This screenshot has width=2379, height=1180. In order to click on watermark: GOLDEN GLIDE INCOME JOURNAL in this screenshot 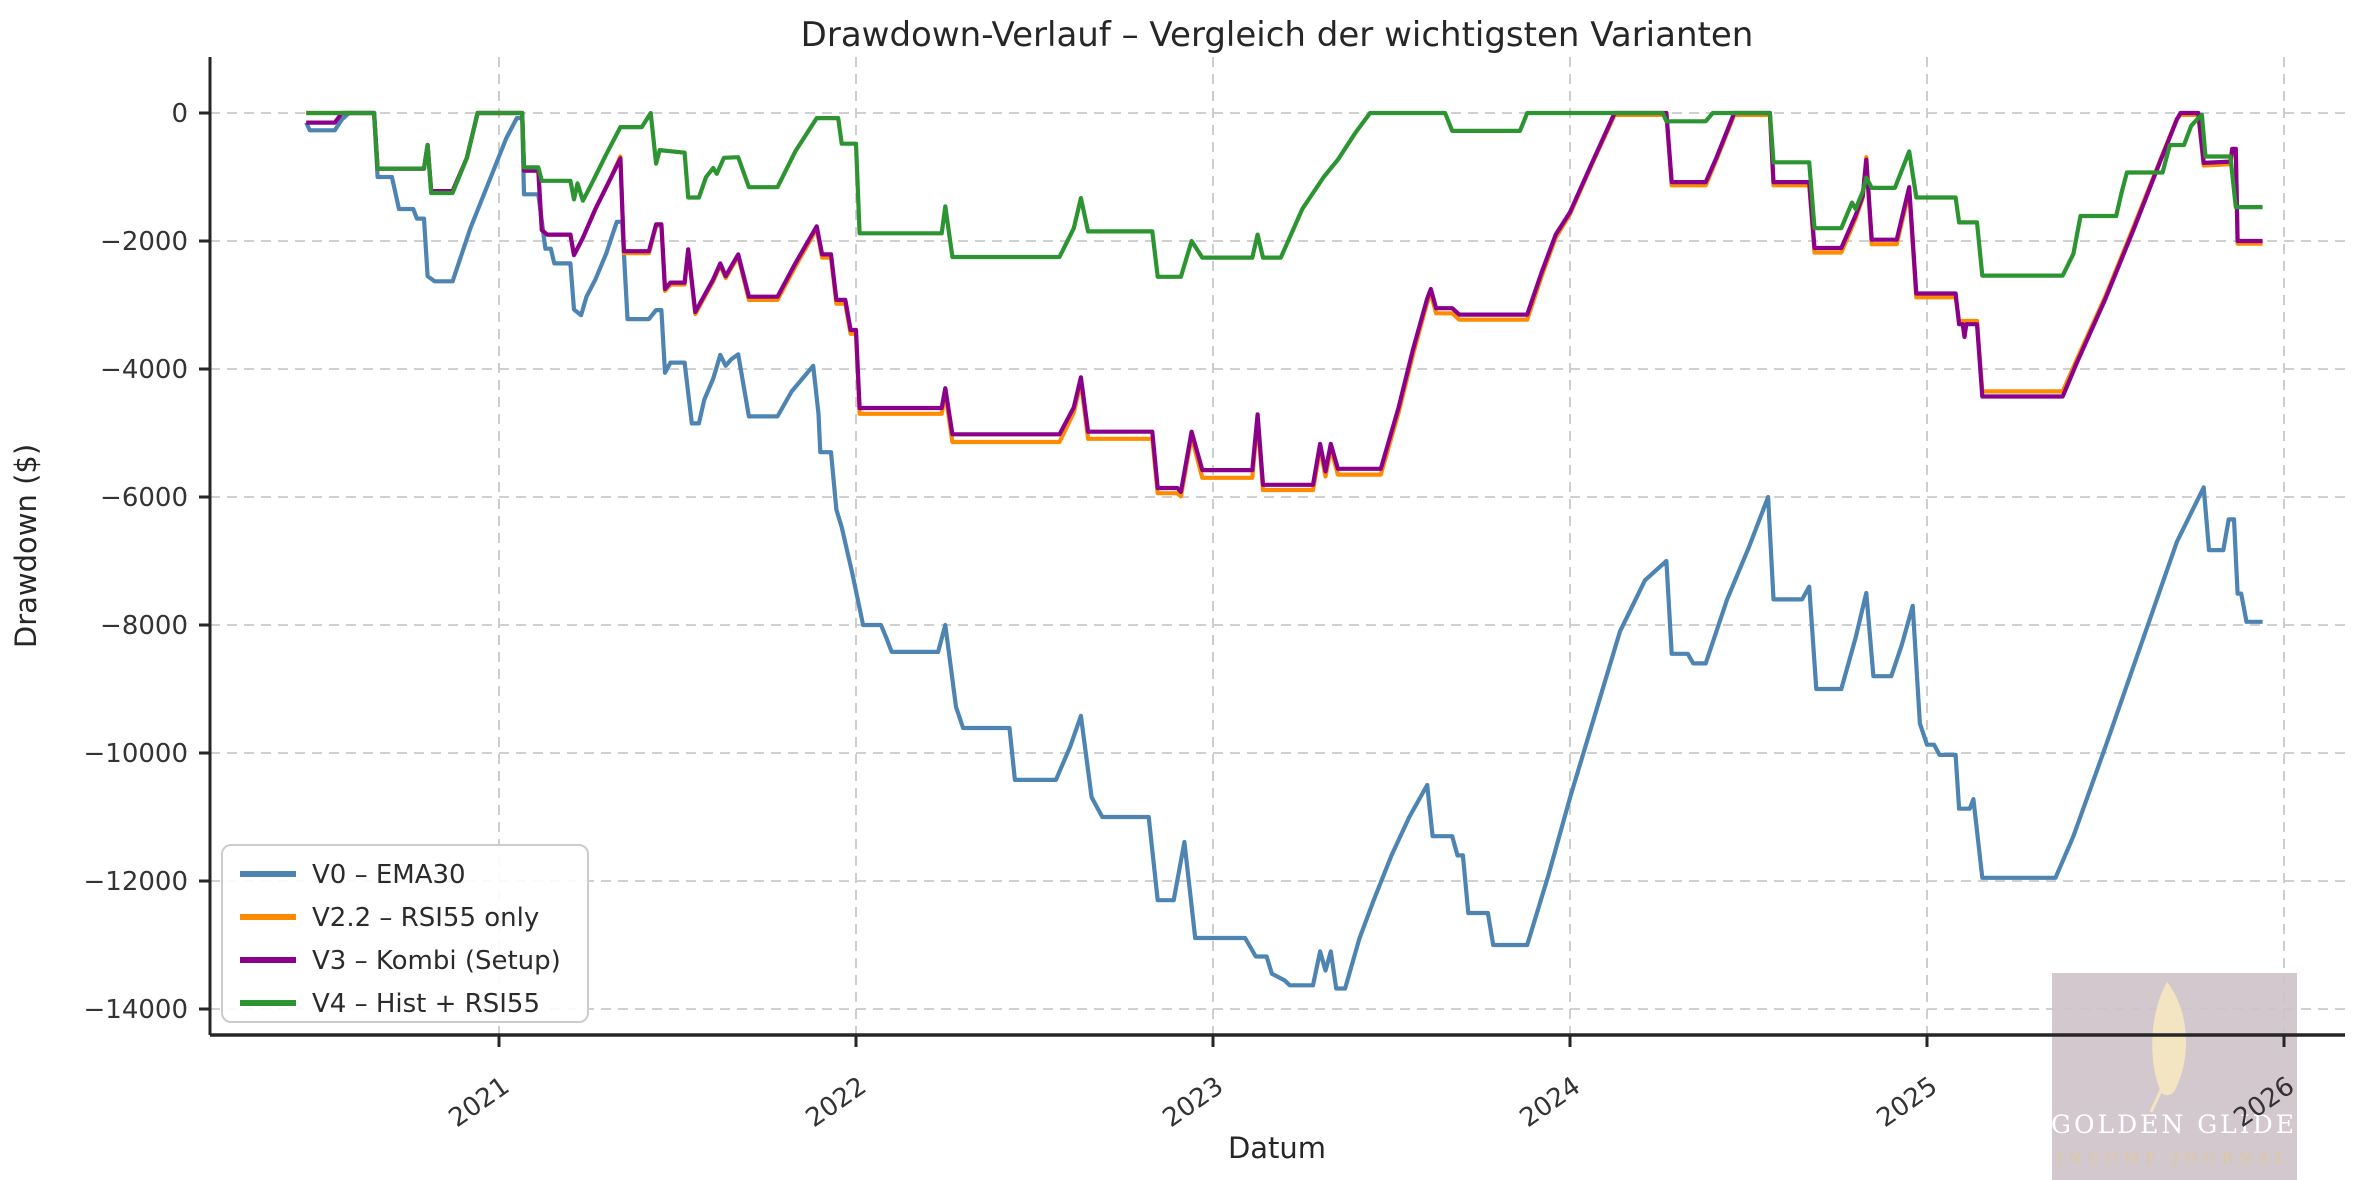, I will do `click(2174, 1076)`.